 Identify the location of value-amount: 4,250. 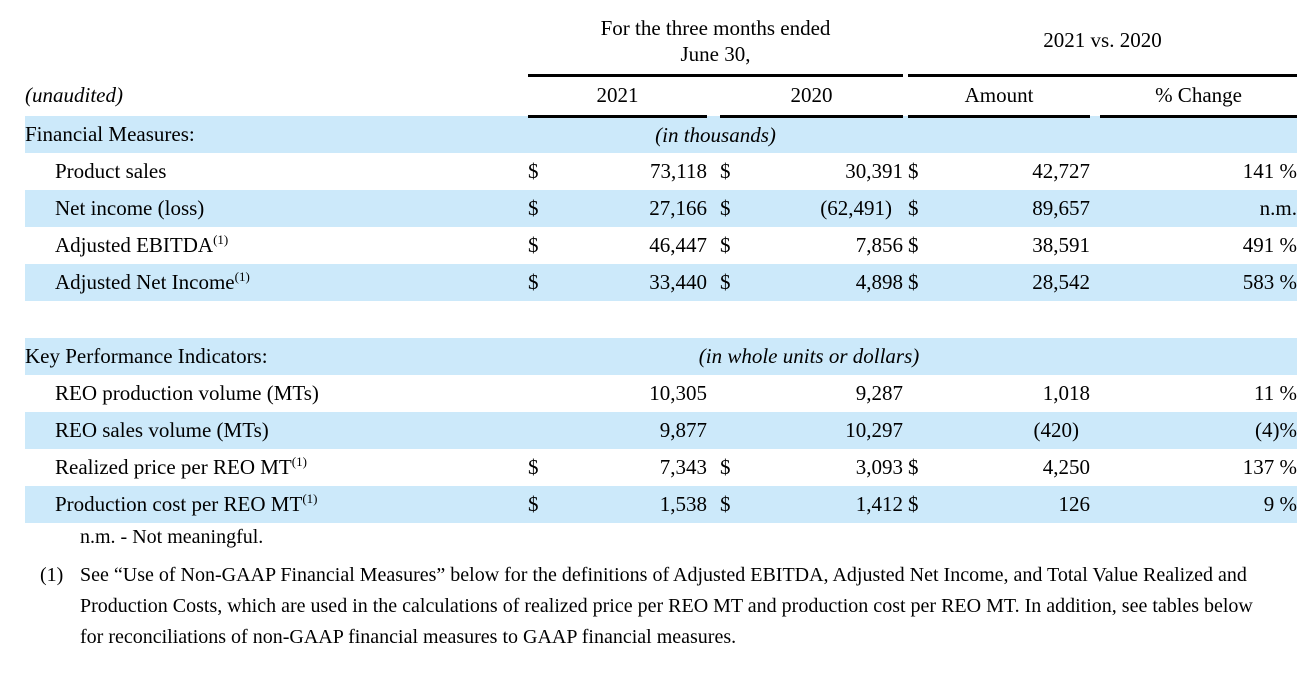
(1066, 467).